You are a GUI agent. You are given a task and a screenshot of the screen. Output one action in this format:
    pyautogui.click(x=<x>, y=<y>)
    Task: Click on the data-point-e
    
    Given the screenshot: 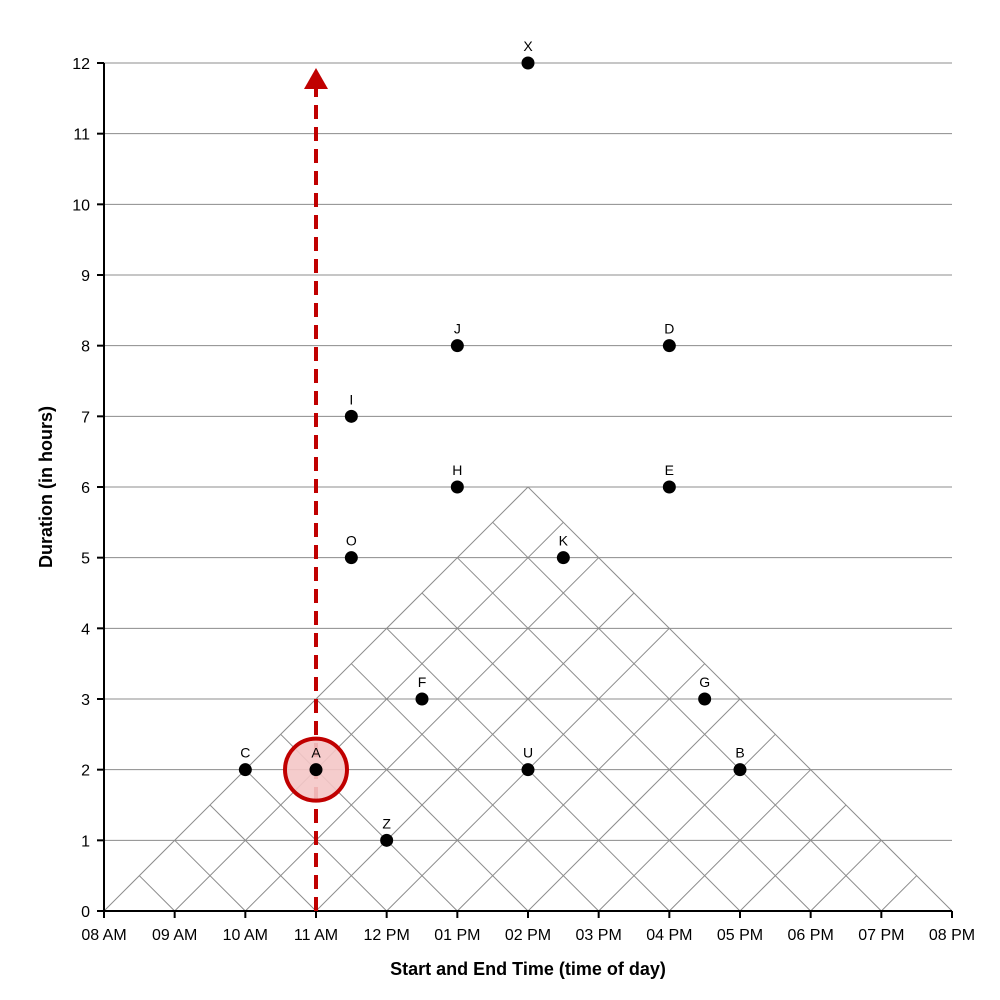 What is the action you would take?
    pyautogui.click(x=669, y=487)
    